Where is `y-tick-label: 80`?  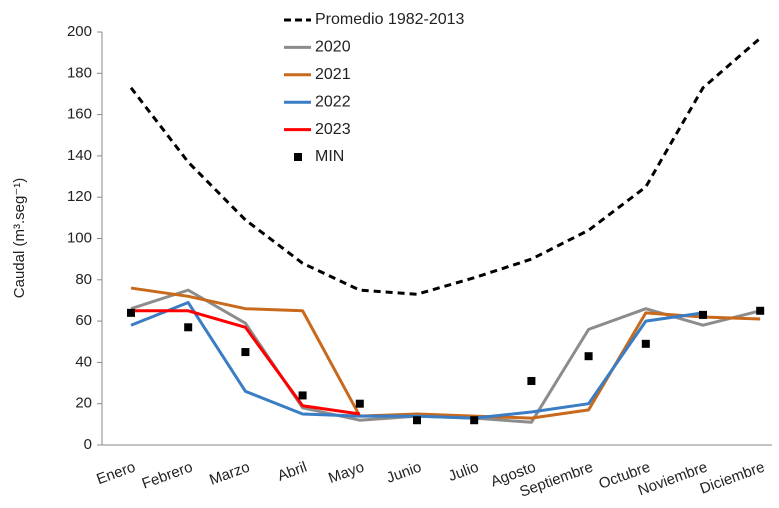 y-tick-label: 80 is located at coordinates (83, 279).